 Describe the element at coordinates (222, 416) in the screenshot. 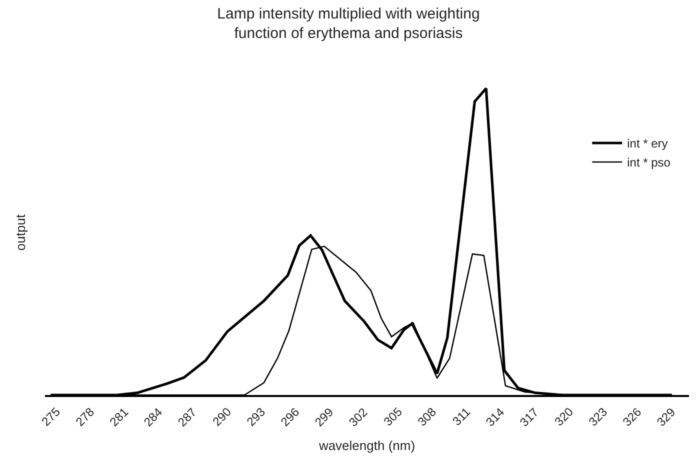

I see `x-tick-label: 290` at that location.